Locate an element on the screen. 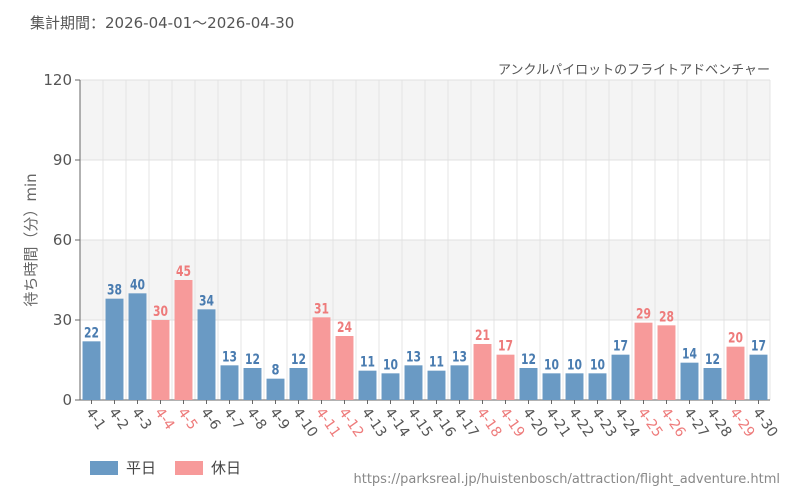 The height and width of the screenshot is (500, 800). x-tick-label: 4-19 is located at coordinates (511, 422).